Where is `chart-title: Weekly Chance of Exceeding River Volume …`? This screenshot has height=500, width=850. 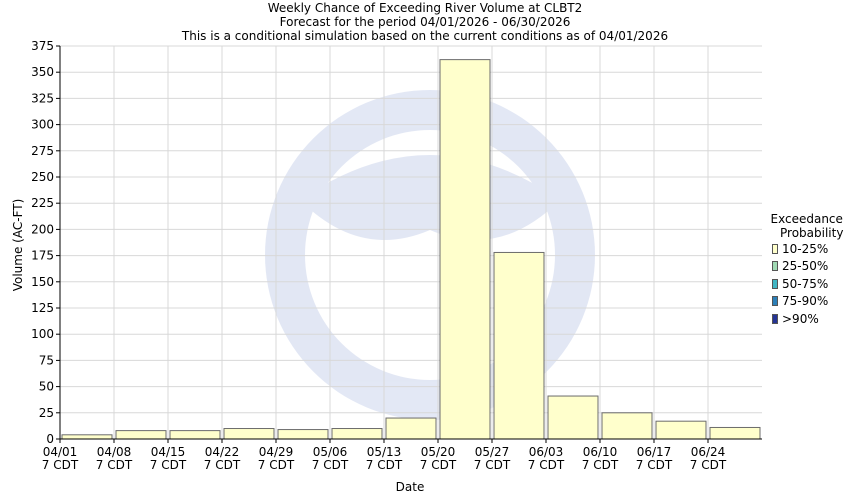
chart-title: Weekly Chance of Exceeding River Volume … is located at coordinates (425, 8).